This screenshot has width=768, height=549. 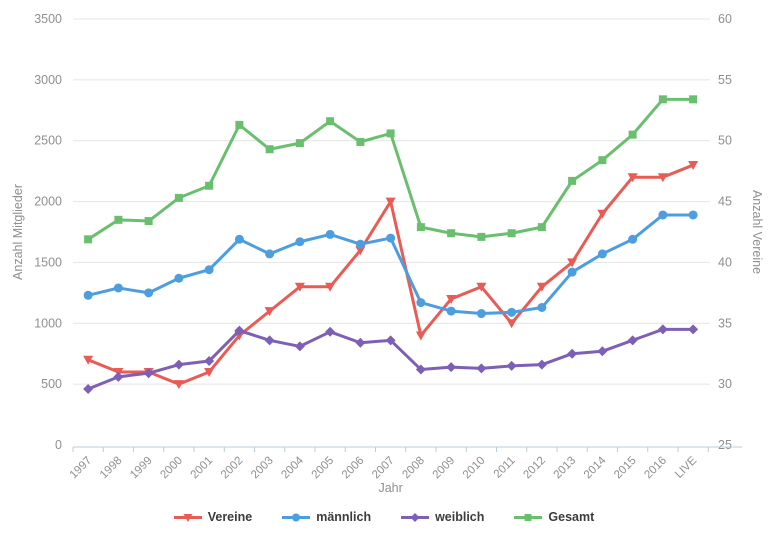 I want to click on legend-item-männlich: männlich, so click(x=326, y=517).